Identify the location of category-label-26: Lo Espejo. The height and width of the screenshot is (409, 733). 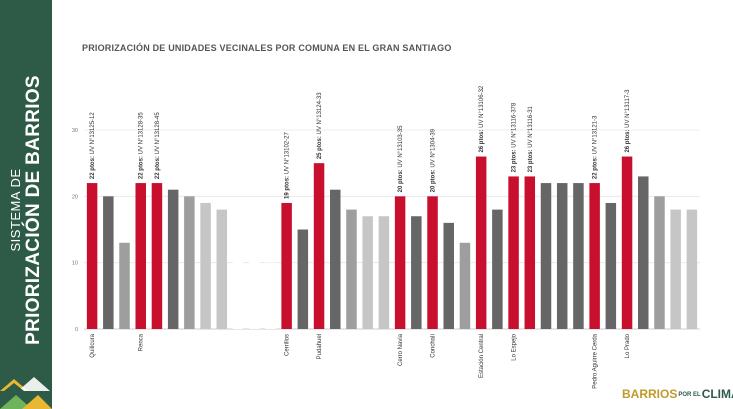
(515, 346).